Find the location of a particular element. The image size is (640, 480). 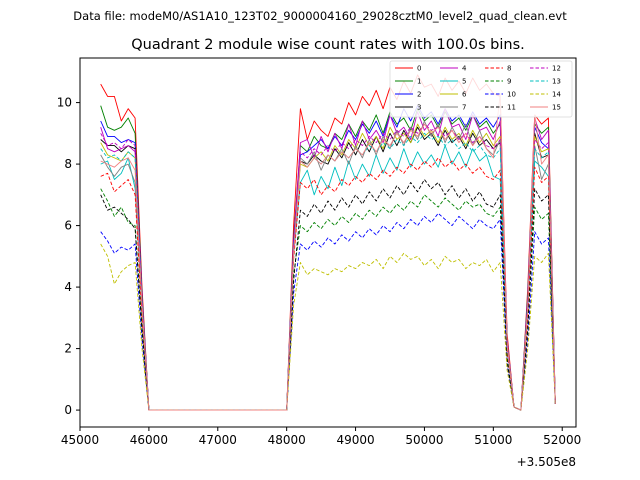

y-tick-label: 10 is located at coordinates (64, 103).